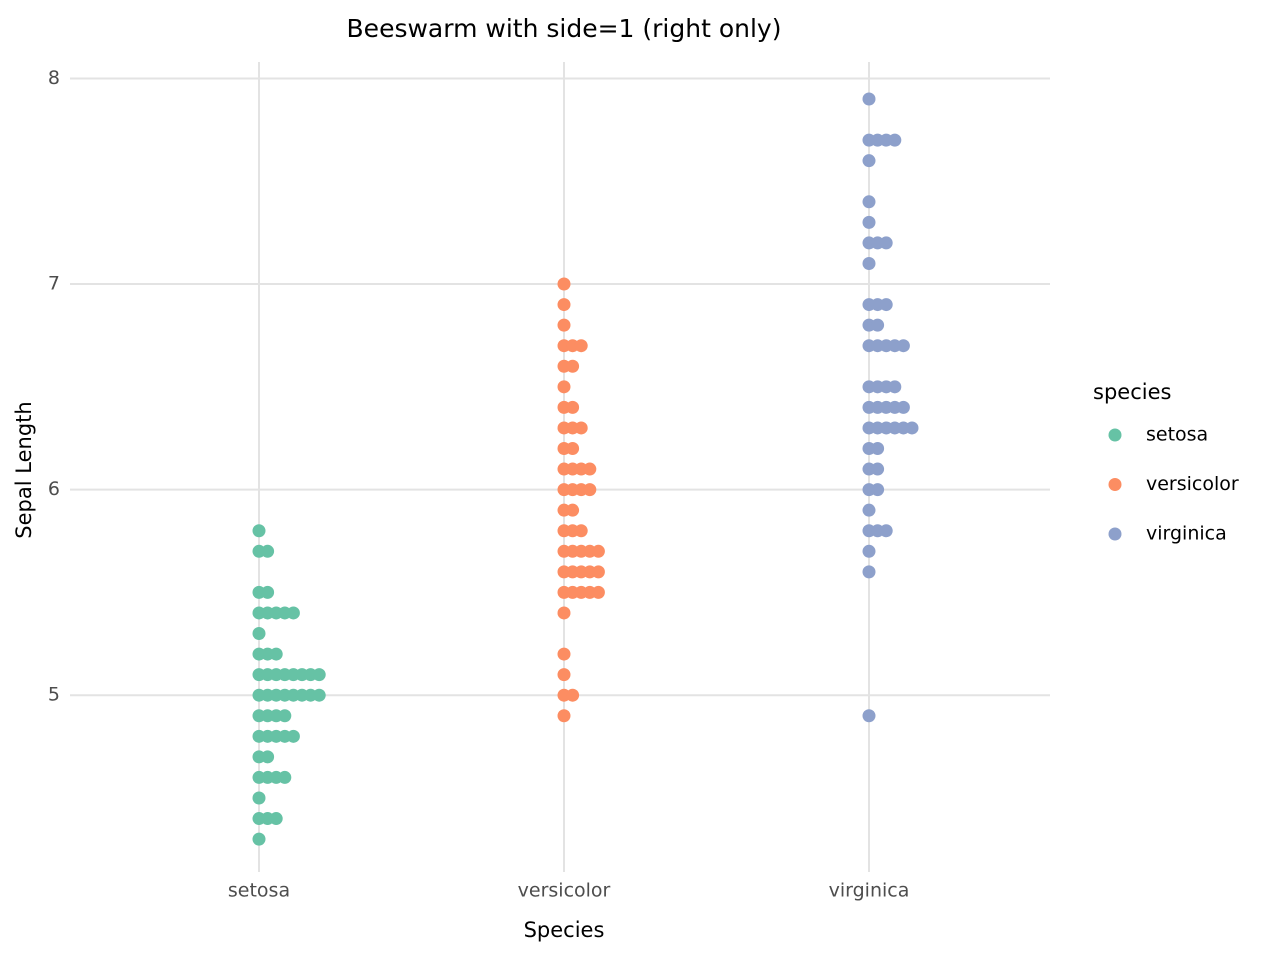  Describe the element at coordinates (54, 78) in the screenshot. I see `y-tick-label: 8` at that location.